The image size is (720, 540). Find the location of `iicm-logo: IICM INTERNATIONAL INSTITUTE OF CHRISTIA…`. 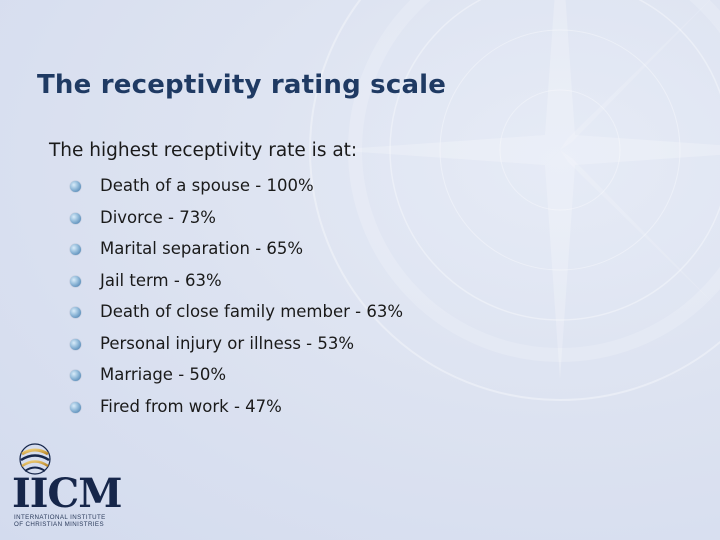

iicm-logo: IICM INTERNATIONAL INSTITUTE OF CHRISTIA… is located at coordinates (65, 485).